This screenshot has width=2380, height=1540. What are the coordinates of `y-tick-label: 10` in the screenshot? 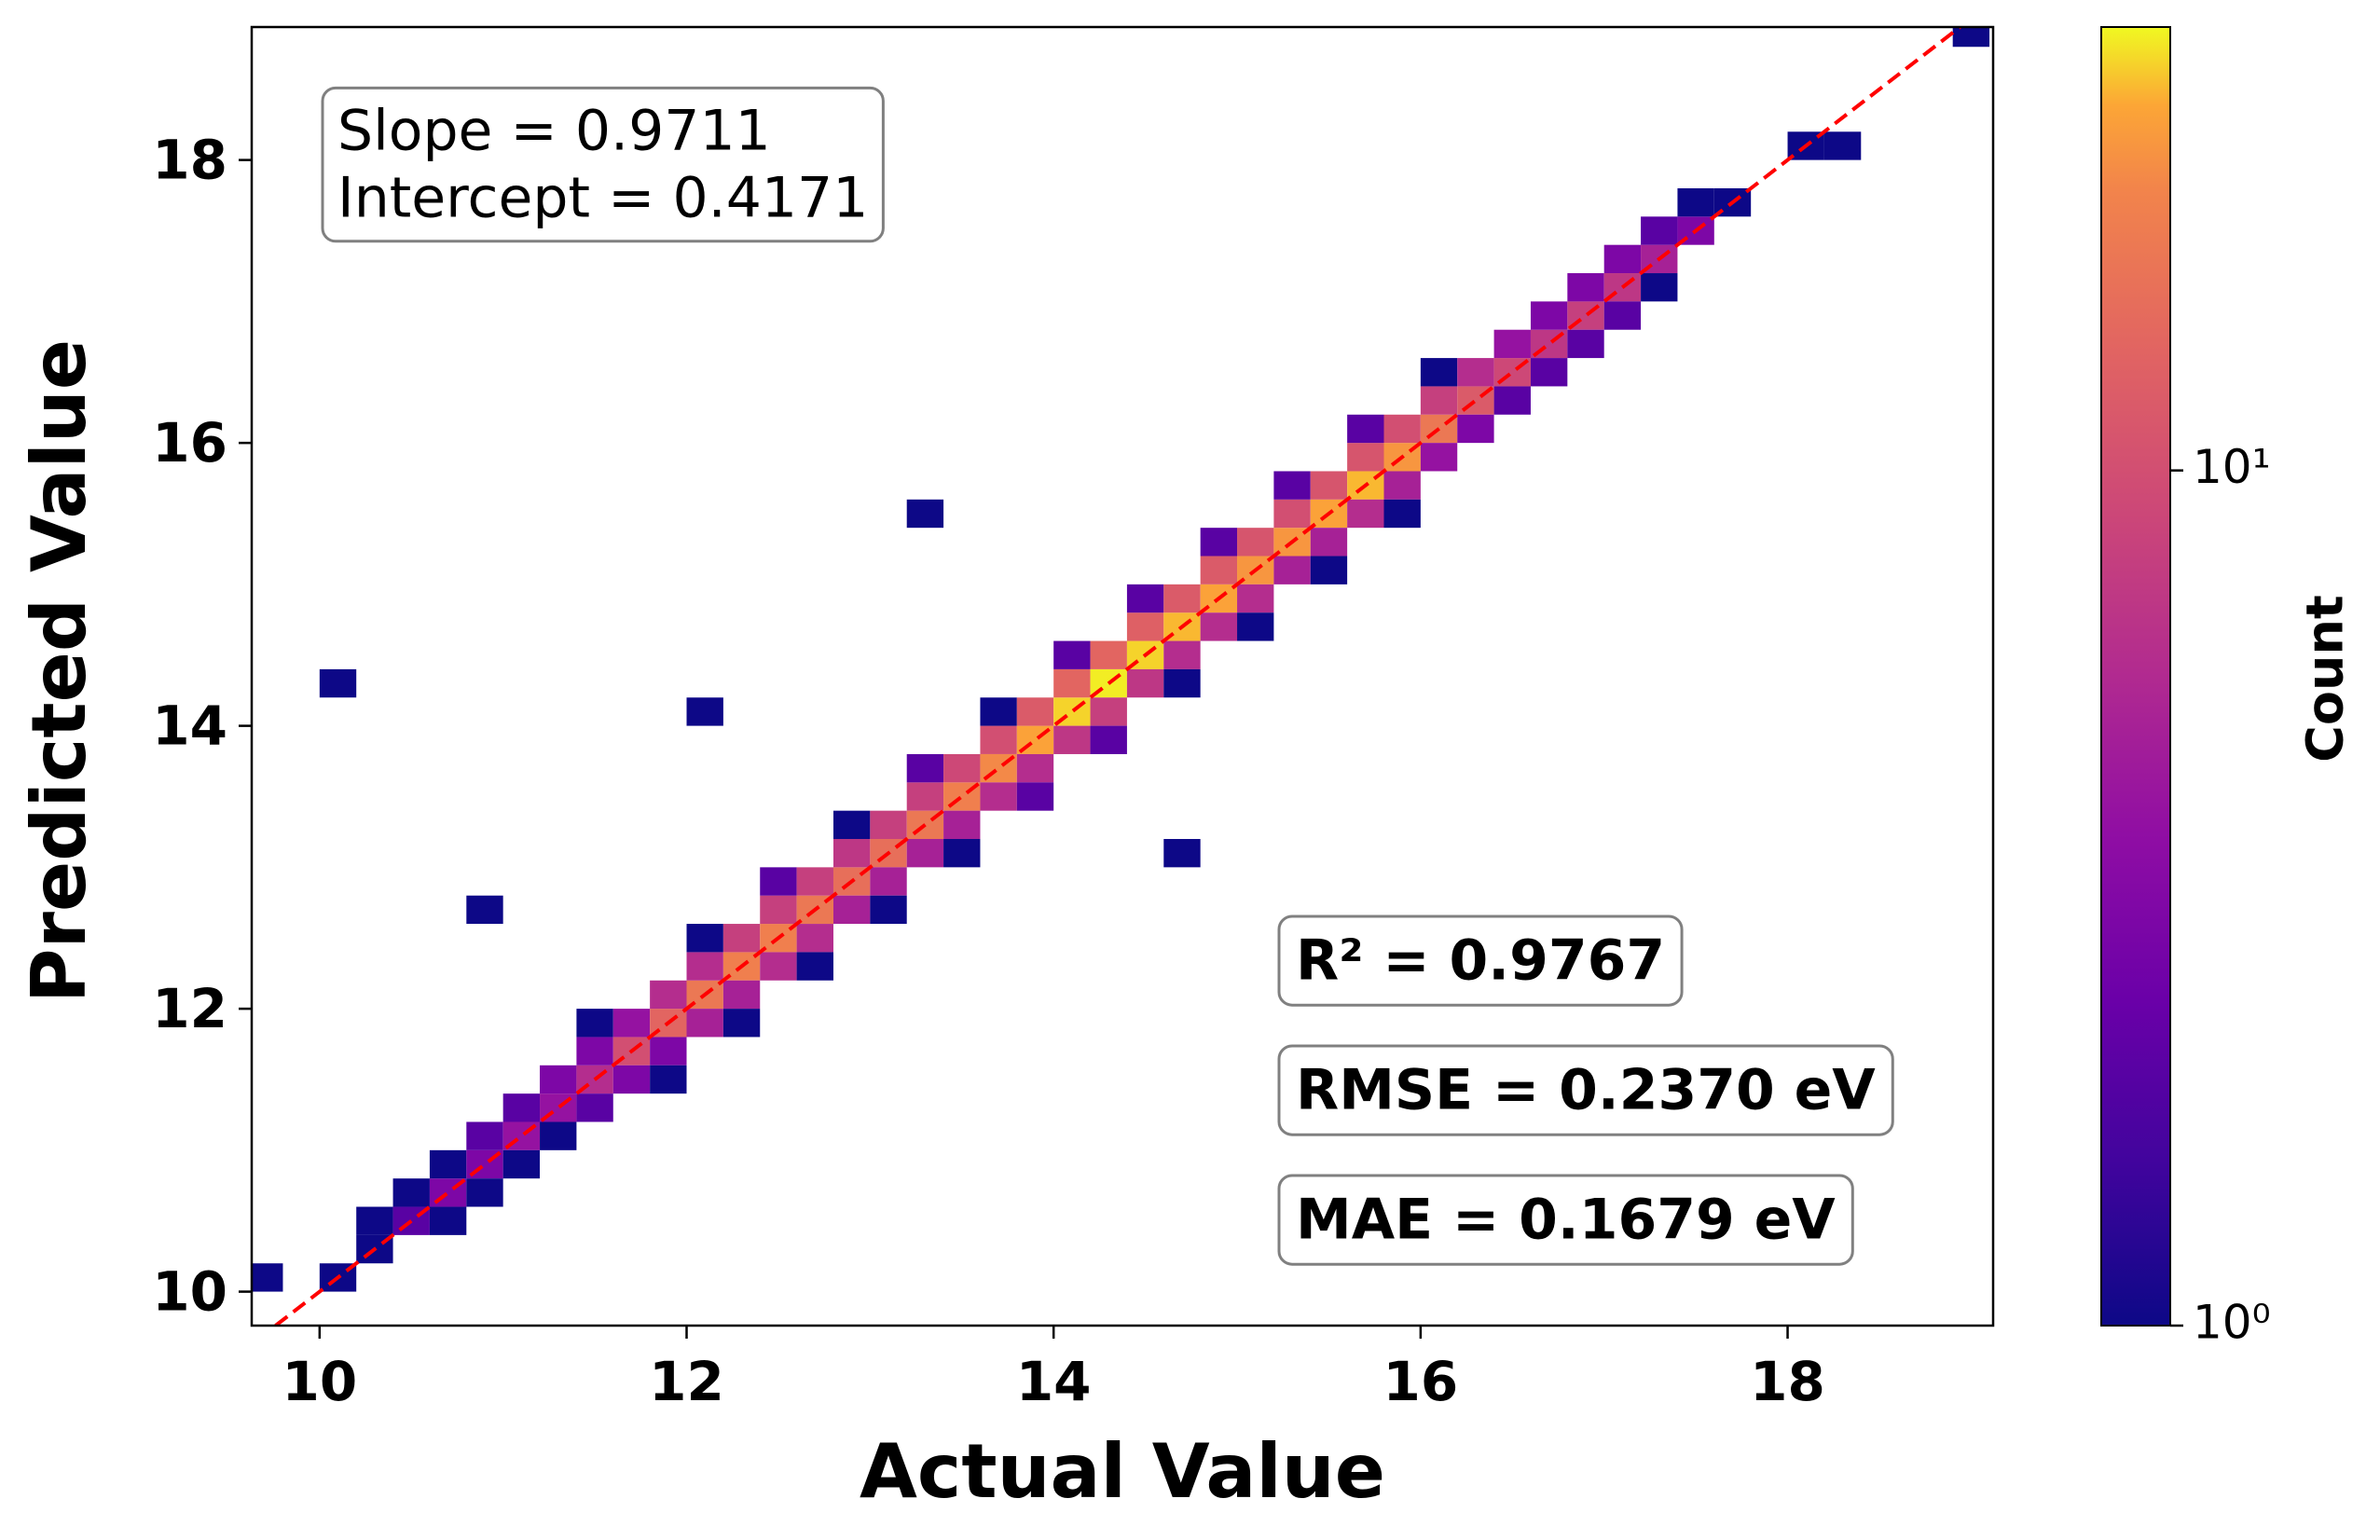 It's located at (189, 1292).